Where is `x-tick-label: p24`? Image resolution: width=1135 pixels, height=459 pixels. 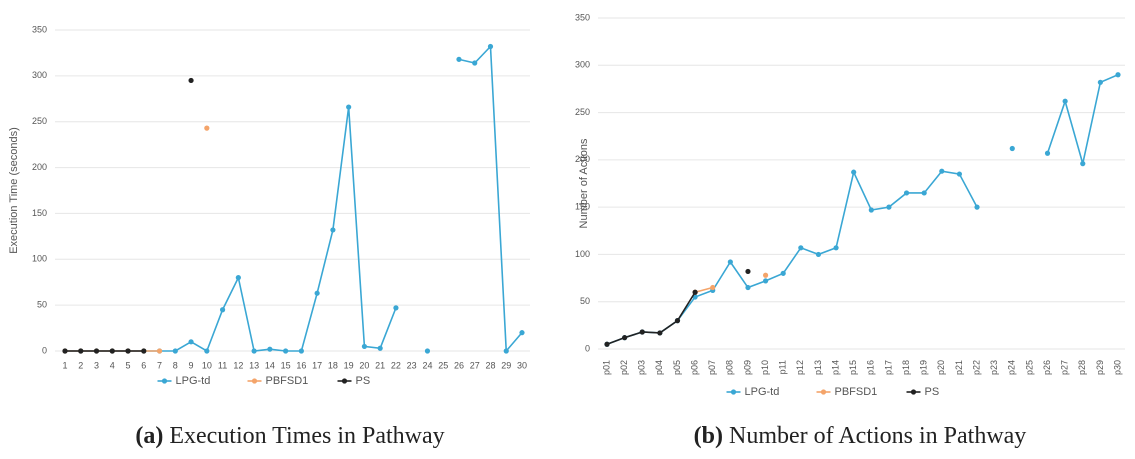
x-tick-label: p24 is located at coordinates (1012, 367).